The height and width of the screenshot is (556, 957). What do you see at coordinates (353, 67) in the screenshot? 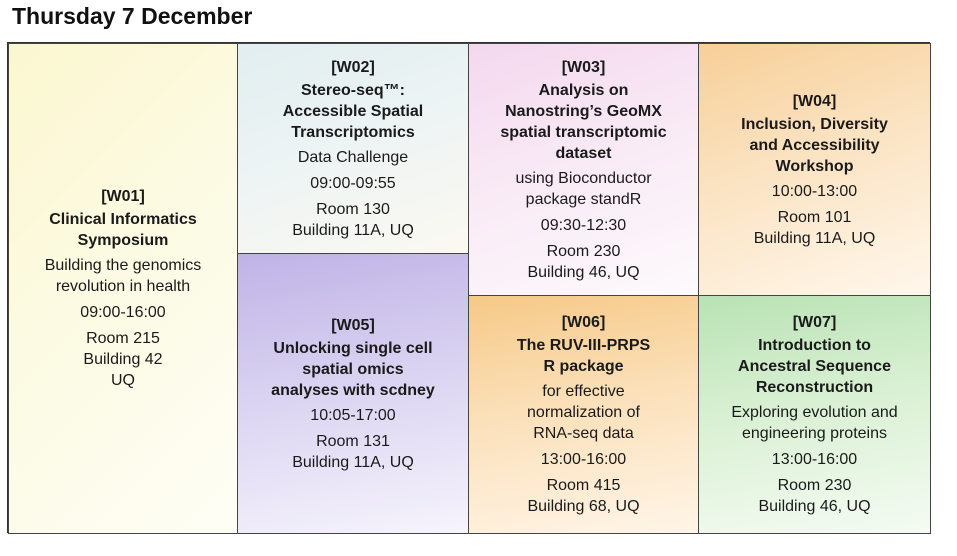
I see `session-code: [W02]` at bounding box center [353, 67].